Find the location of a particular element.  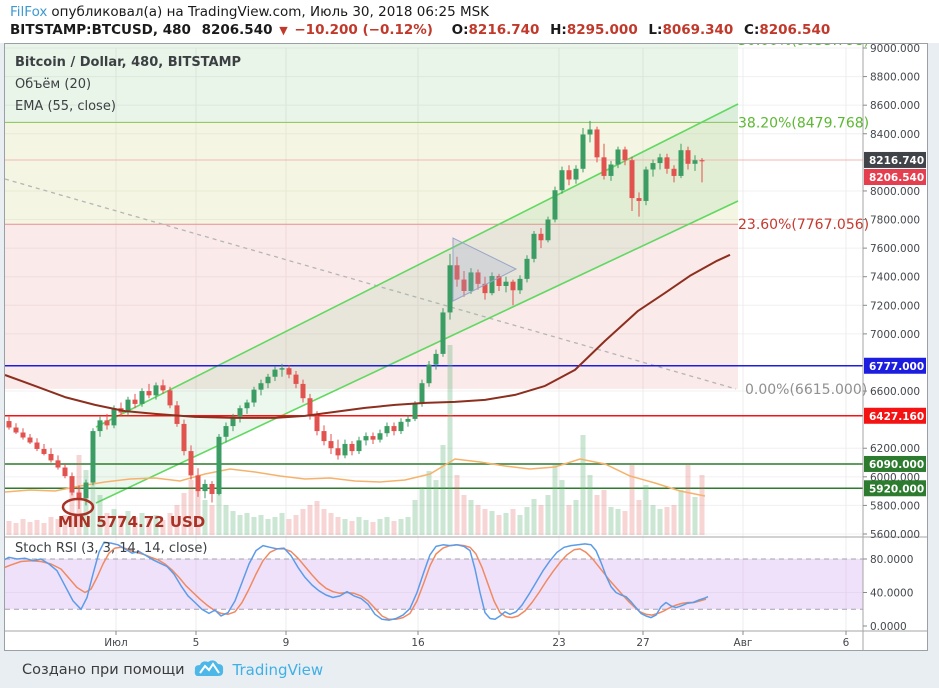

page-footer: Создано при помощи TradingView is located at coordinates (472, 669).